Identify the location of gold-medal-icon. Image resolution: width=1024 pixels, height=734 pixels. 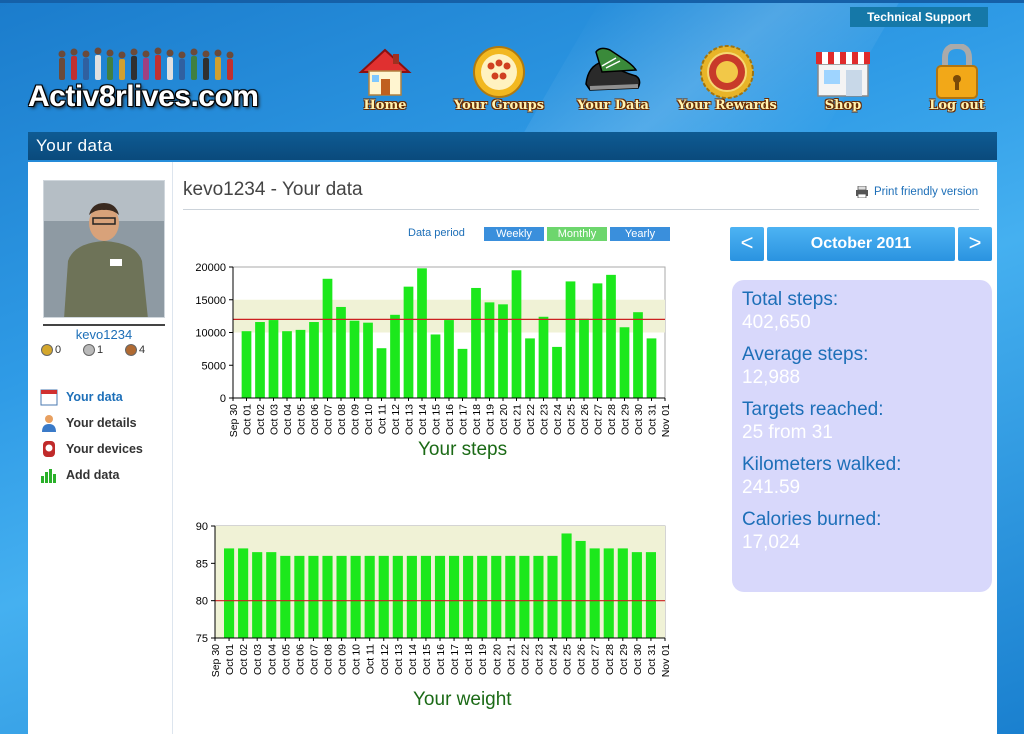
(47, 350).